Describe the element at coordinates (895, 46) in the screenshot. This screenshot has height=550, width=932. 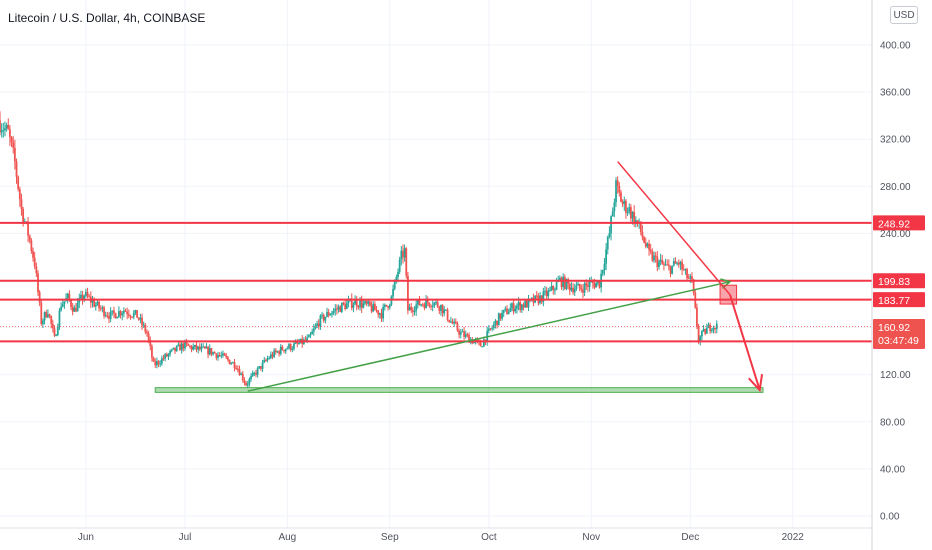
I see `y-tick-label: 400.00` at that location.